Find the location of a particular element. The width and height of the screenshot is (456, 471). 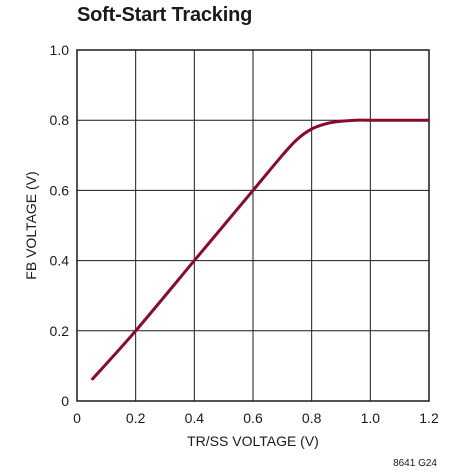

y-tick-label-0: 0 is located at coordinates (65, 401).